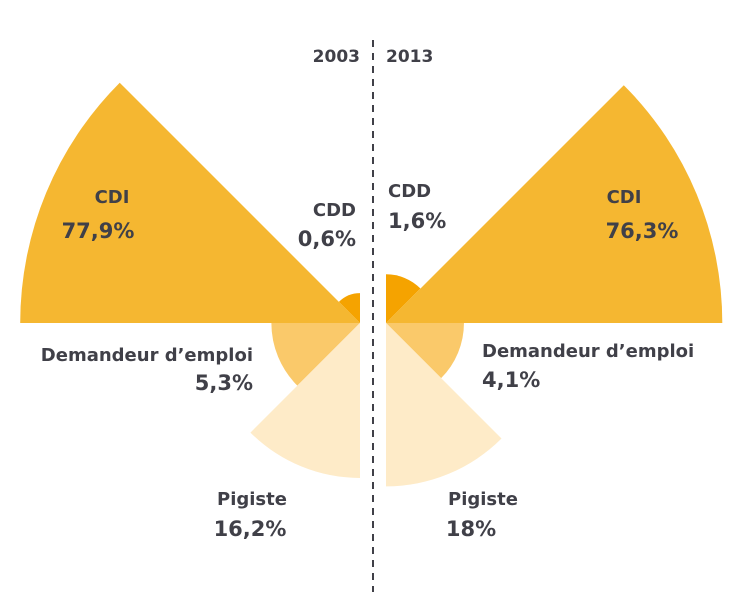  I want to click on label-2013-cdi: CDI, so click(624, 197).